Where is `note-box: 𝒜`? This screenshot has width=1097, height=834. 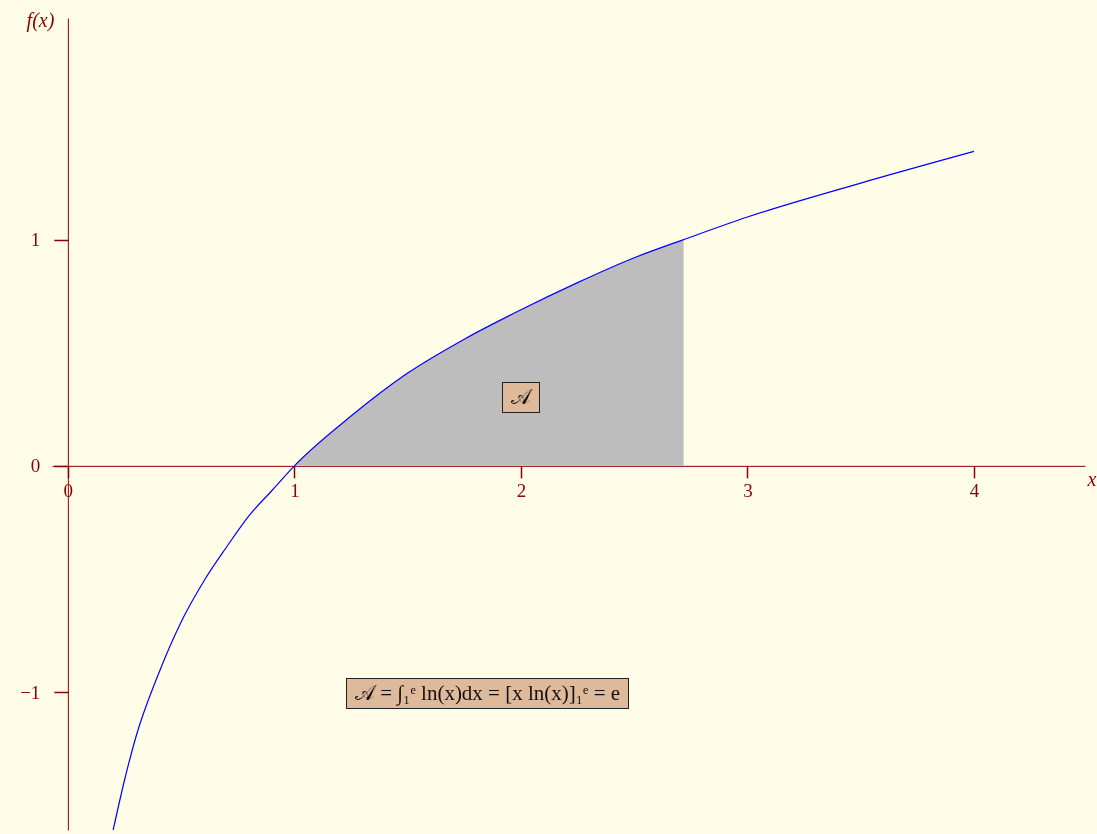
note-box: 𝒜 is located at coordinates (520, 398).